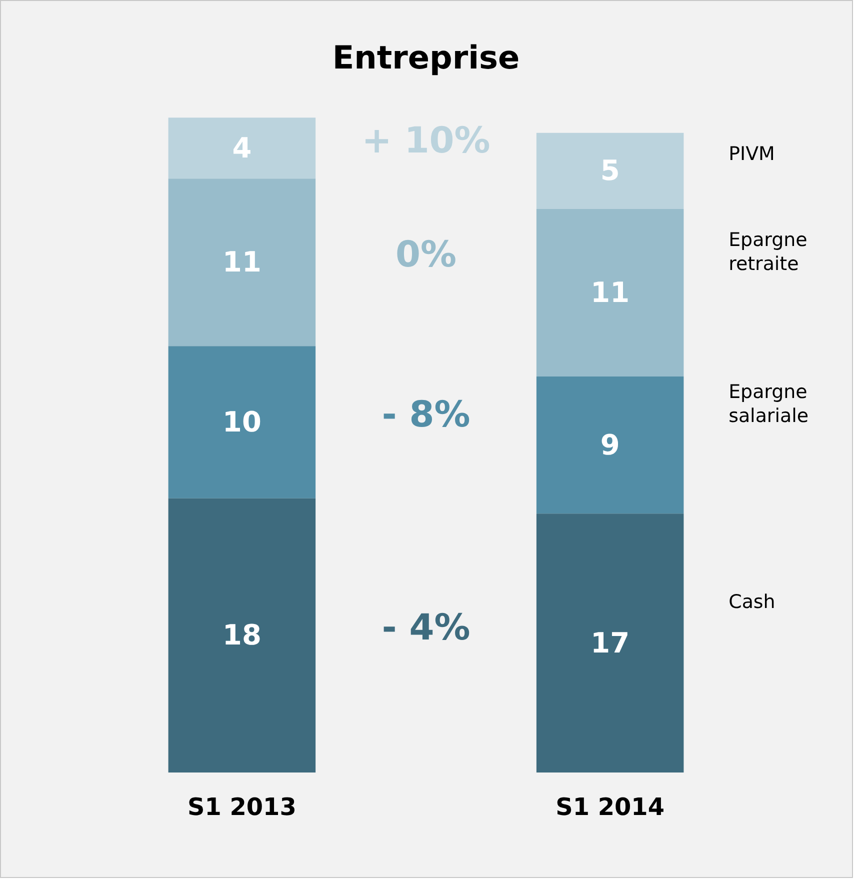  Describe the element at coordinates (752, 602) in the screenshot. I see `text: Cash` at that location.